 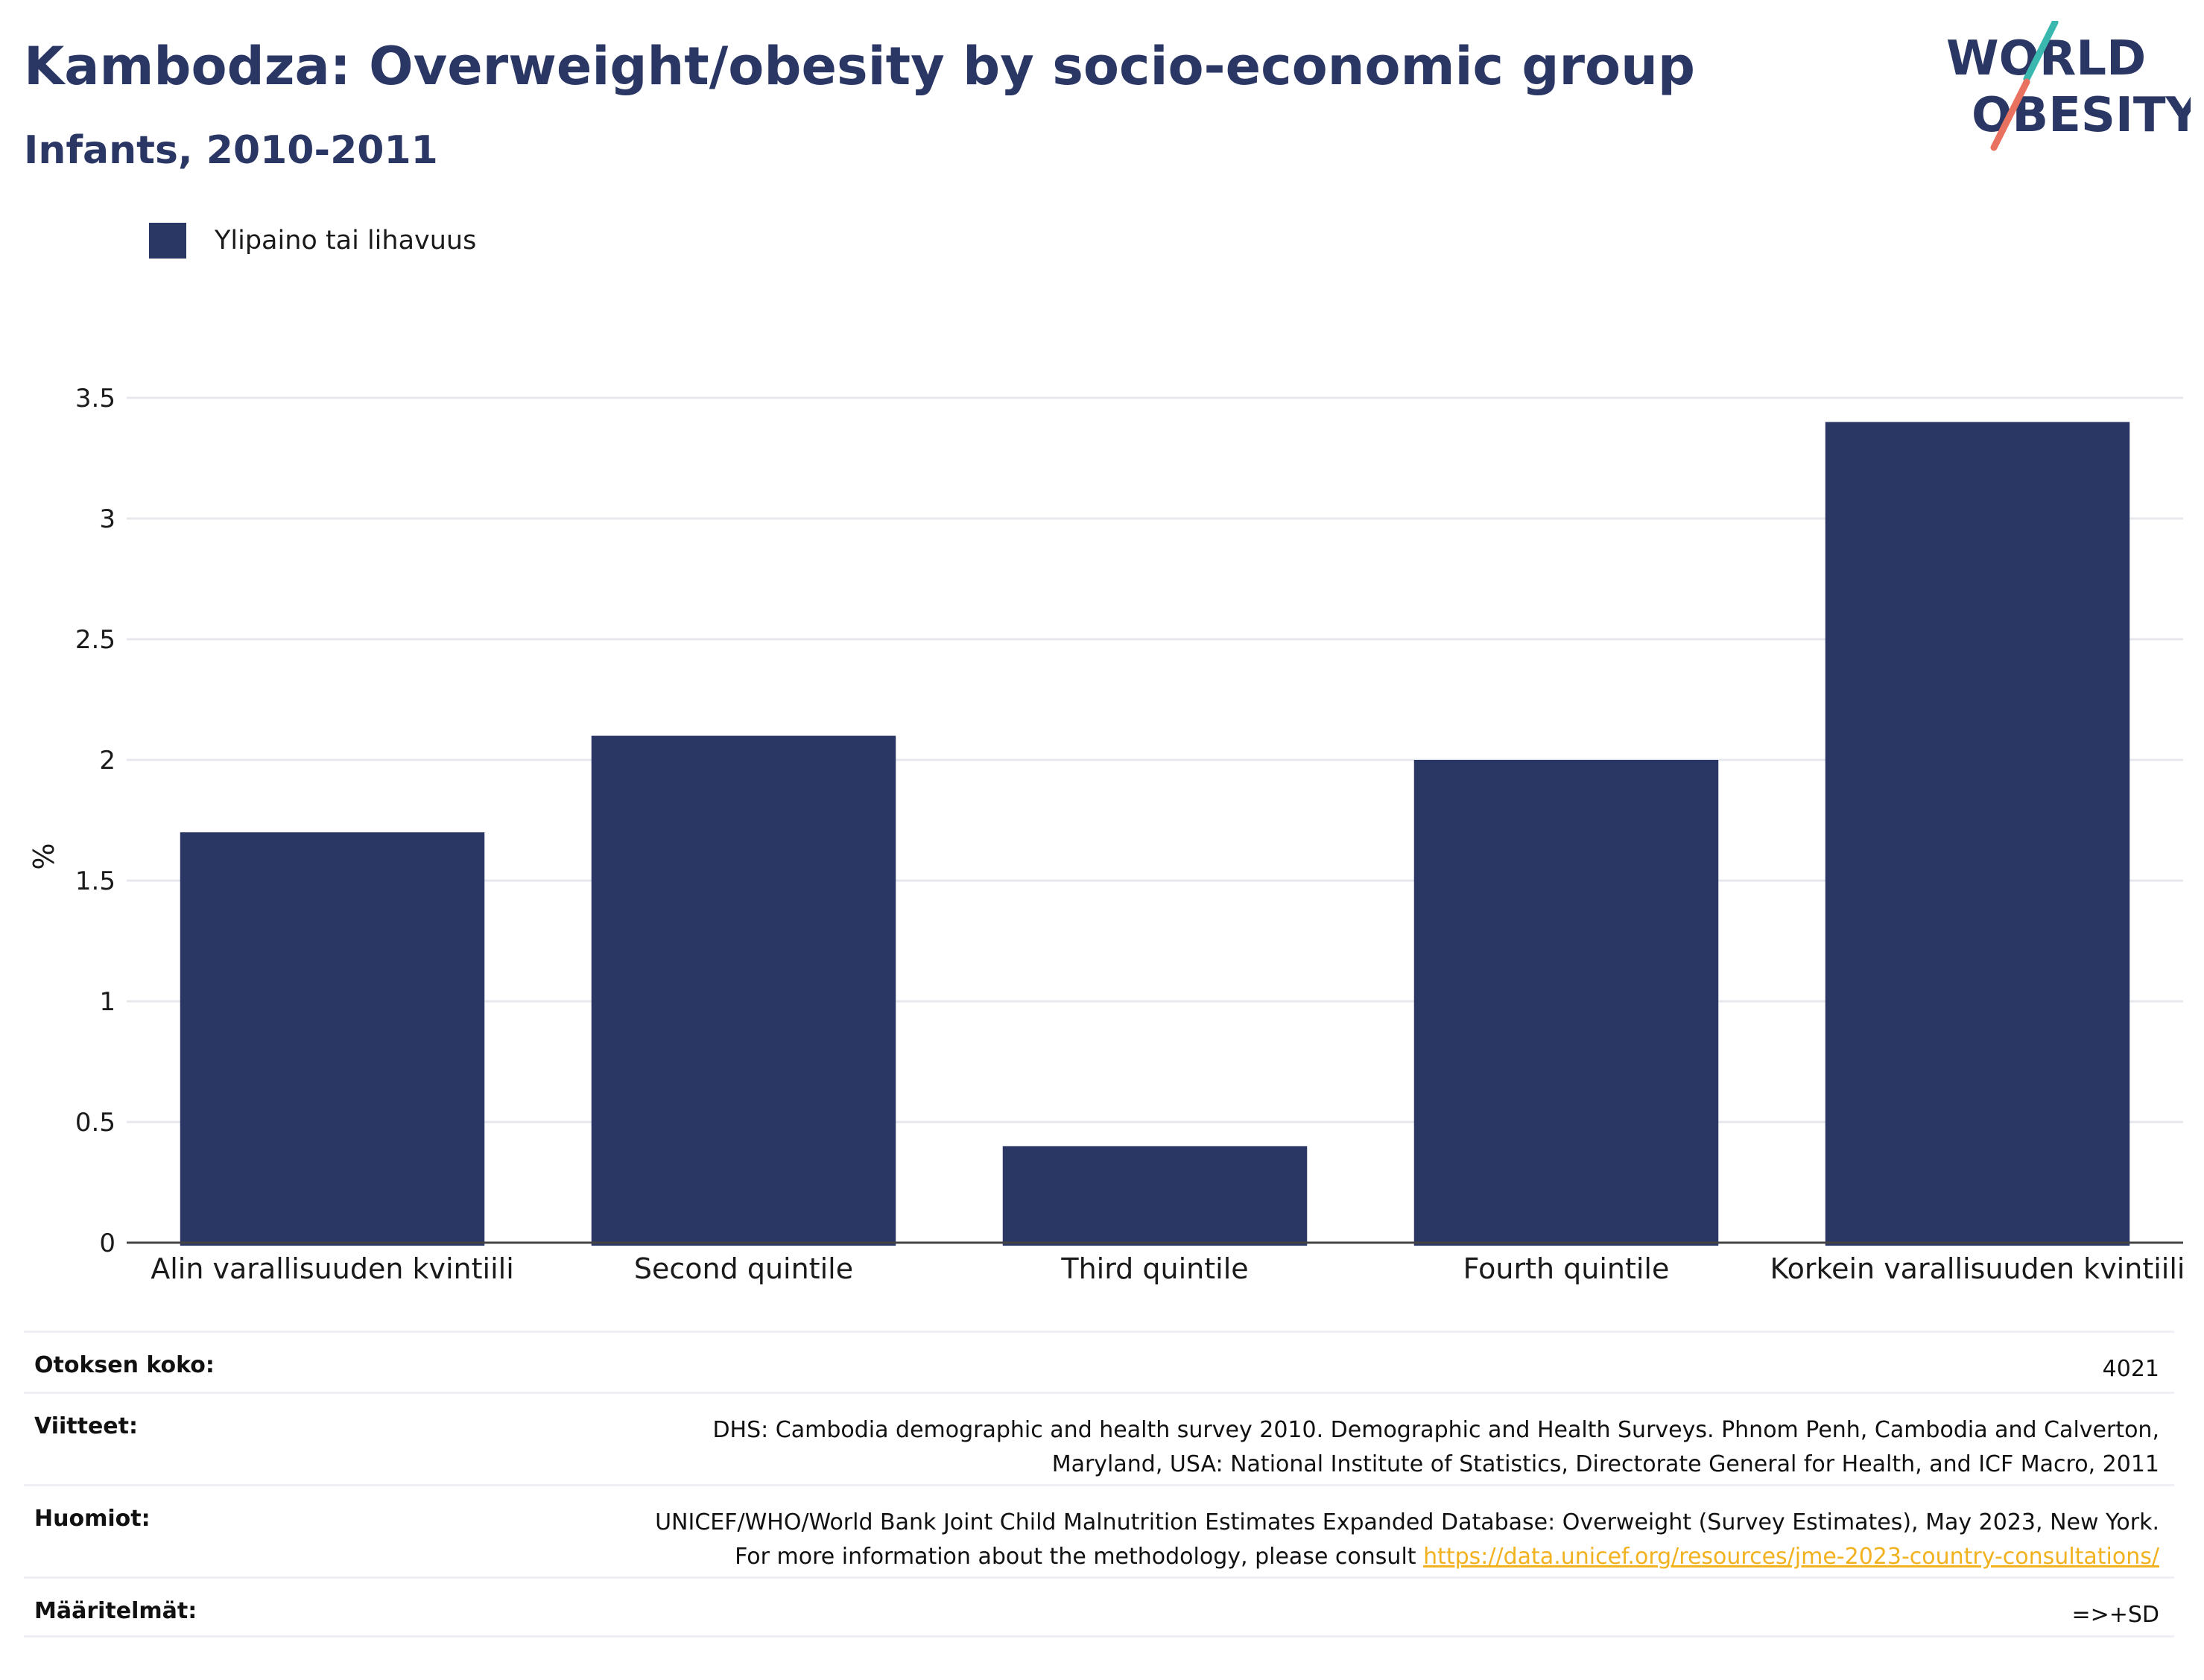 What do you see at coordinates (92, 1519) in the screenshot?
I see `notes-label: Huomiot:` at bounding box center [92, 1519].